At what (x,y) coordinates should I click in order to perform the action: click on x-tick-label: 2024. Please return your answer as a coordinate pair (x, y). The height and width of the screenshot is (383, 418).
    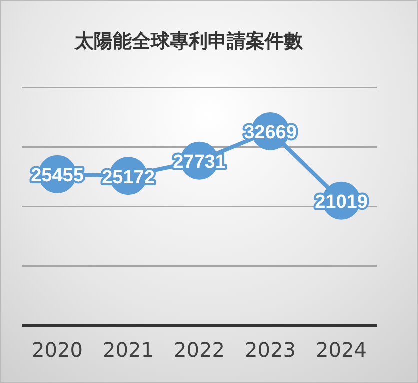
    Looking at the image, I should click on (341, 350).